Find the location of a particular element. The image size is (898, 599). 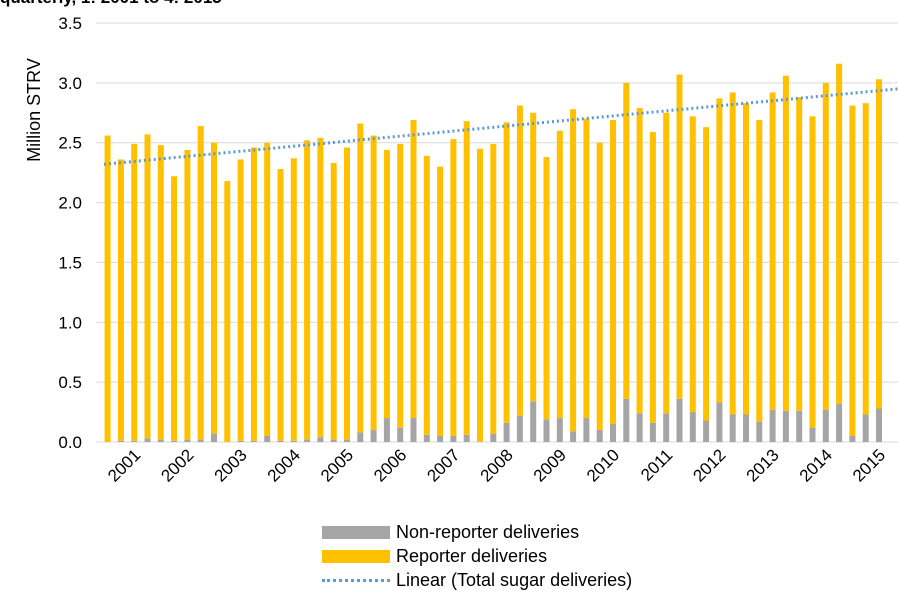

x-tick-label: 2004 is located at coordinates (284, 465).